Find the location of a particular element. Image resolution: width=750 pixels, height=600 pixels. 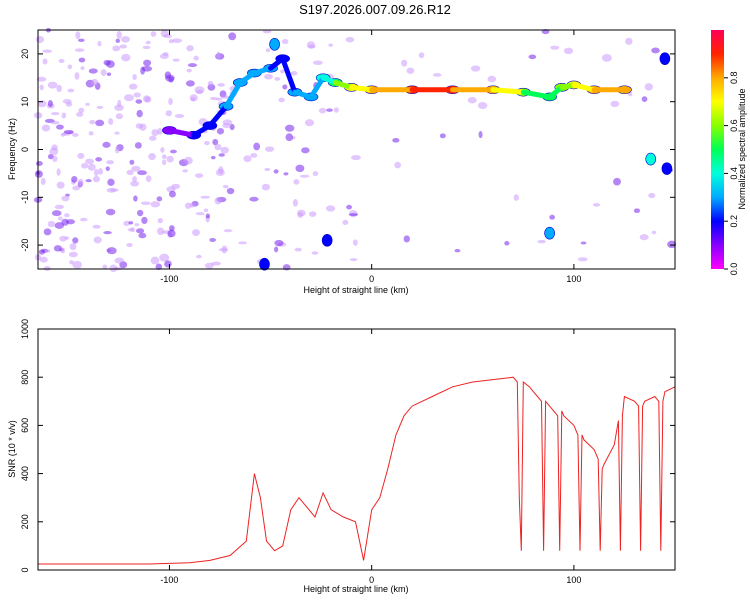

colorbar-gradient is located at coordinates (717, 149).